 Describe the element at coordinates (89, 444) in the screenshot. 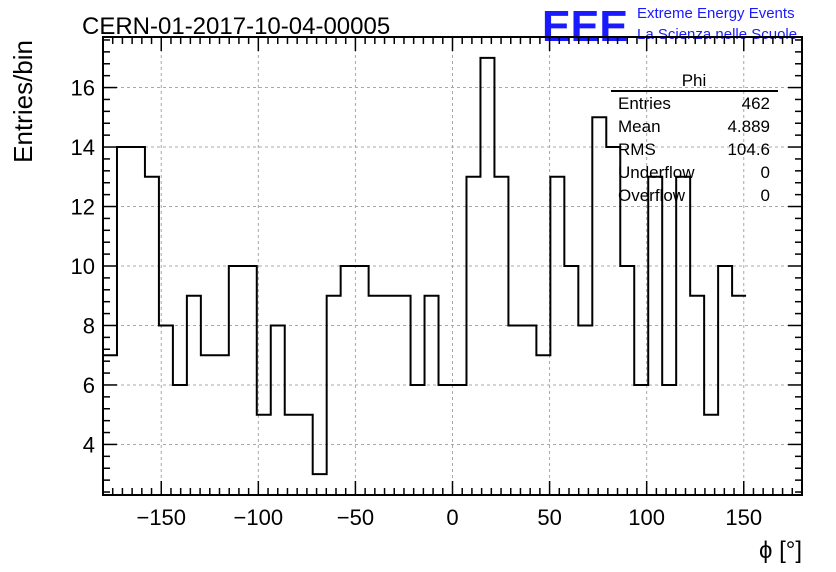

I see `y-tick-label: 4` at that location.